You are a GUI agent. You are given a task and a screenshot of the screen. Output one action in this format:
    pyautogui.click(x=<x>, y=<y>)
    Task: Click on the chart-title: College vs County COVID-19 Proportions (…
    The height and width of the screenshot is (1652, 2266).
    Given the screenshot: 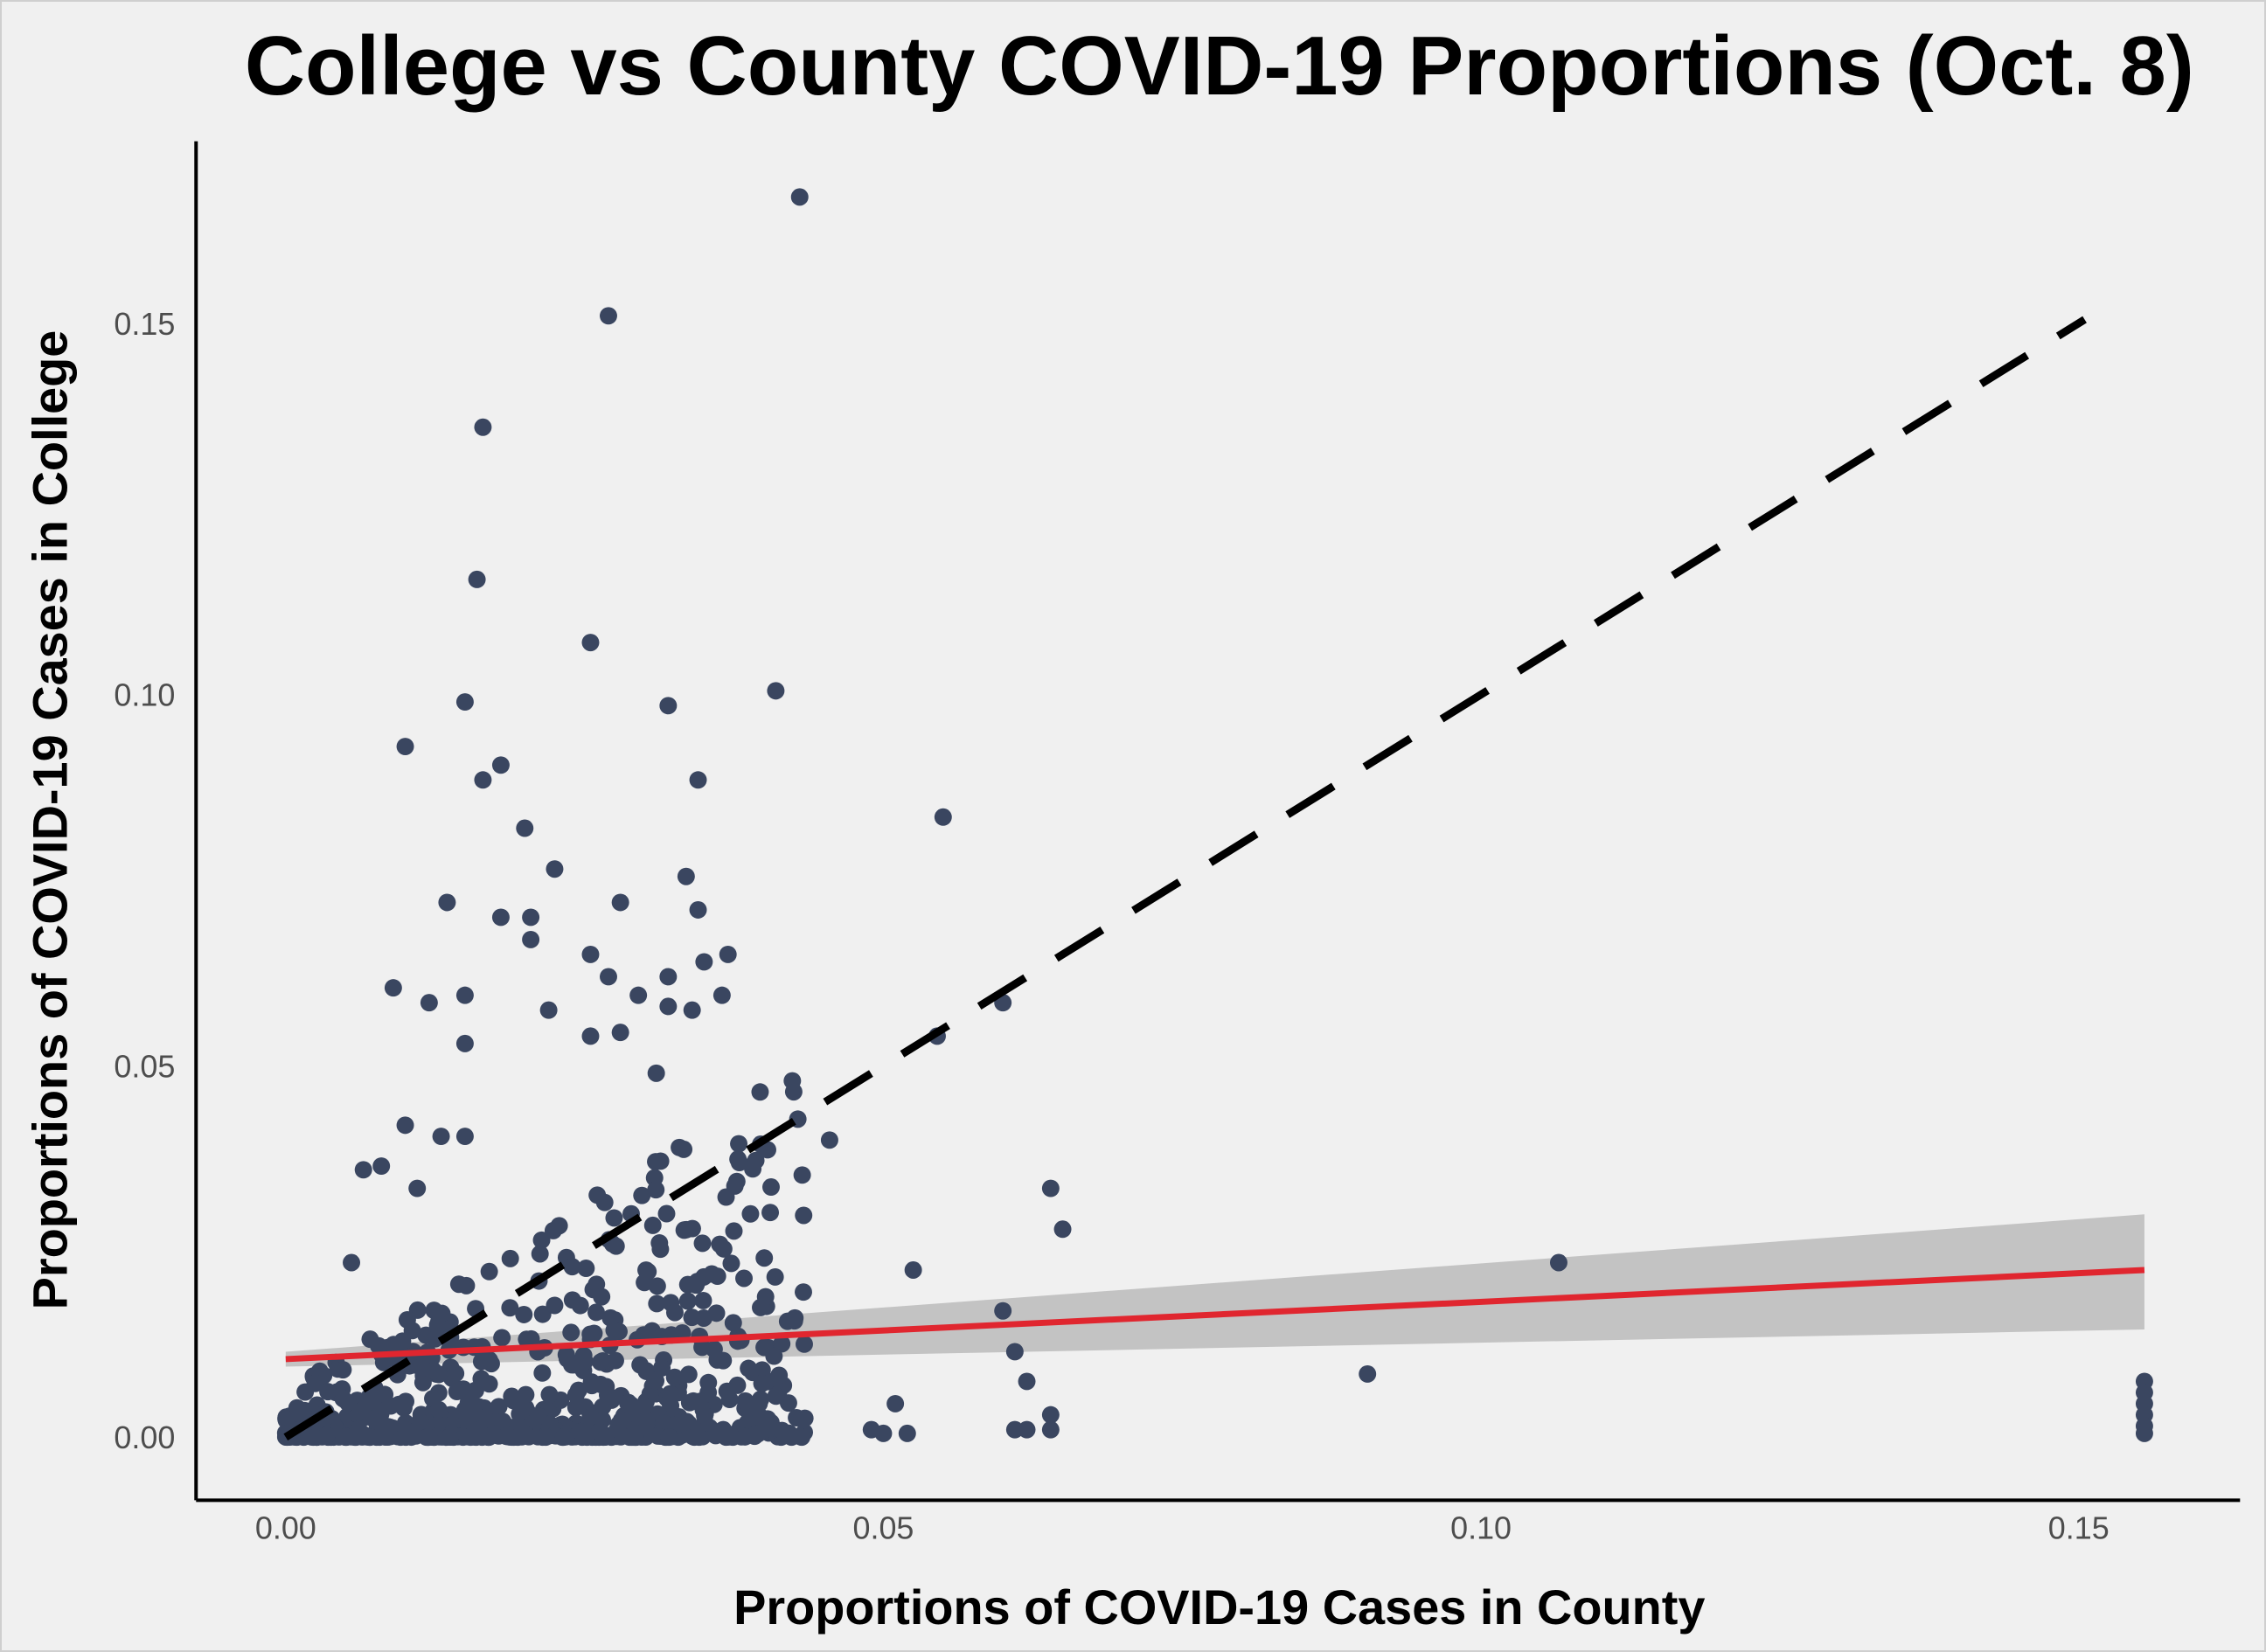 What is the action you would take?
    pyautogui.click(x=1219, y=66)
    